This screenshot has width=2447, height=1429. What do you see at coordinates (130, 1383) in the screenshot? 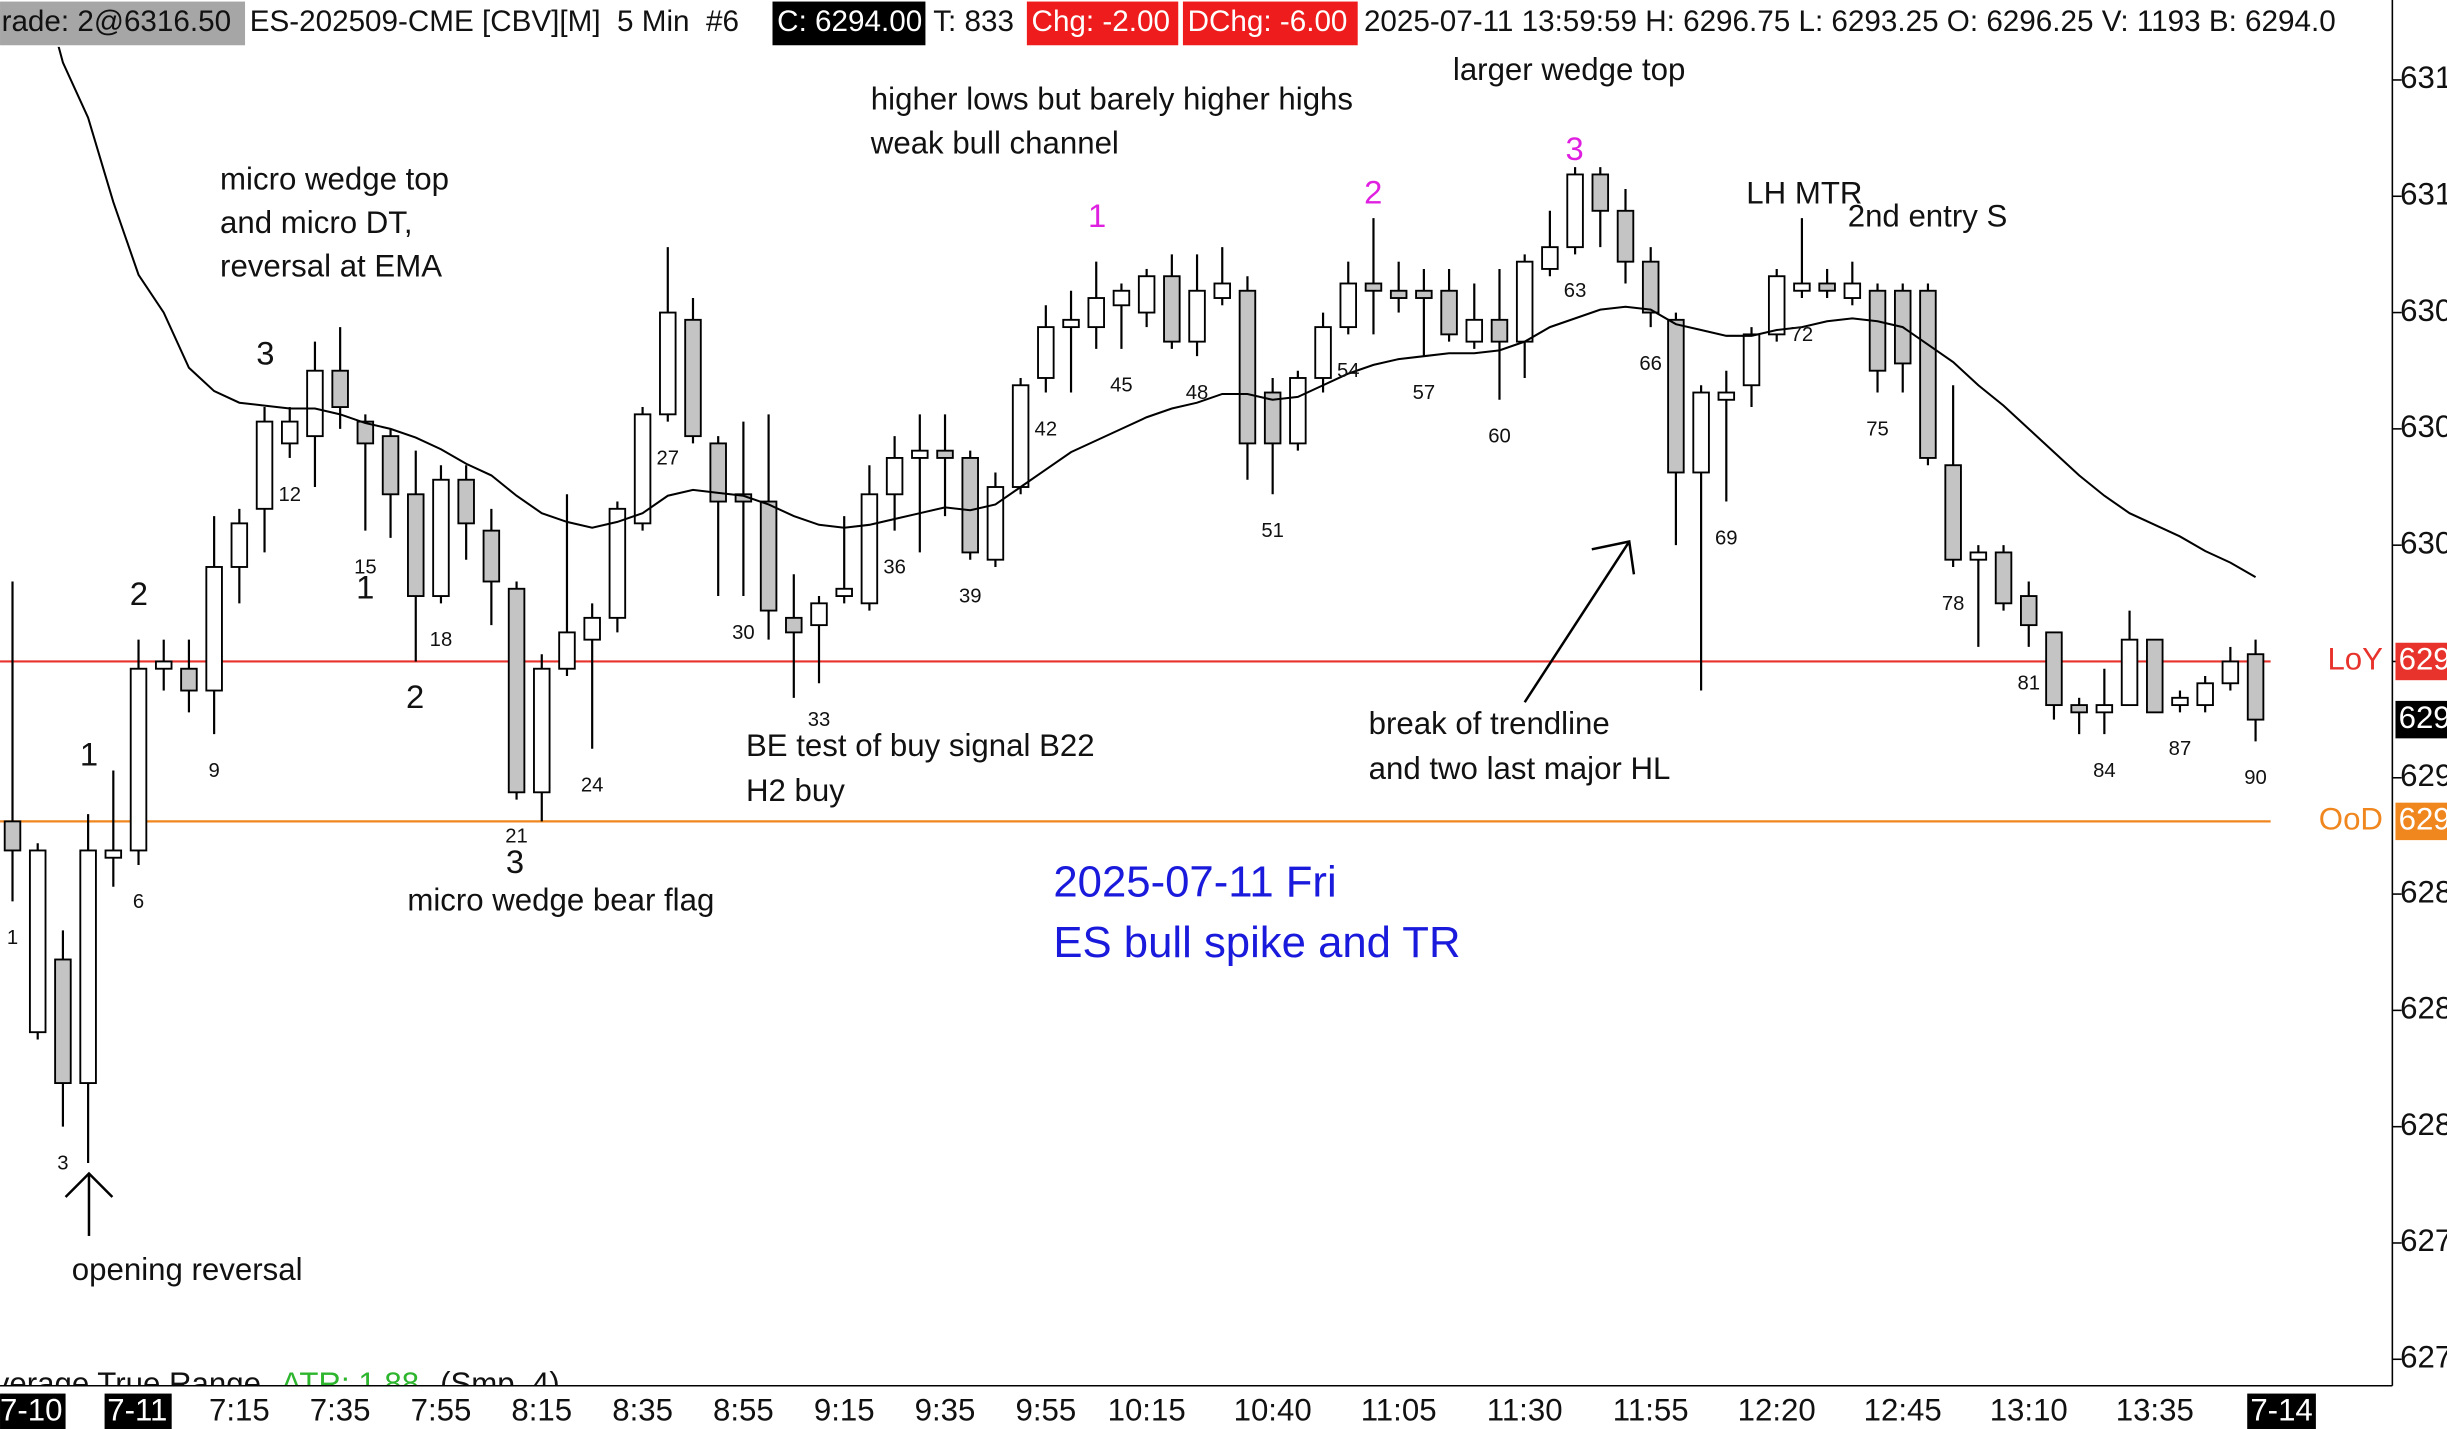
I see `indicator-name: verage True Range` at bounding box center [130, 1383].